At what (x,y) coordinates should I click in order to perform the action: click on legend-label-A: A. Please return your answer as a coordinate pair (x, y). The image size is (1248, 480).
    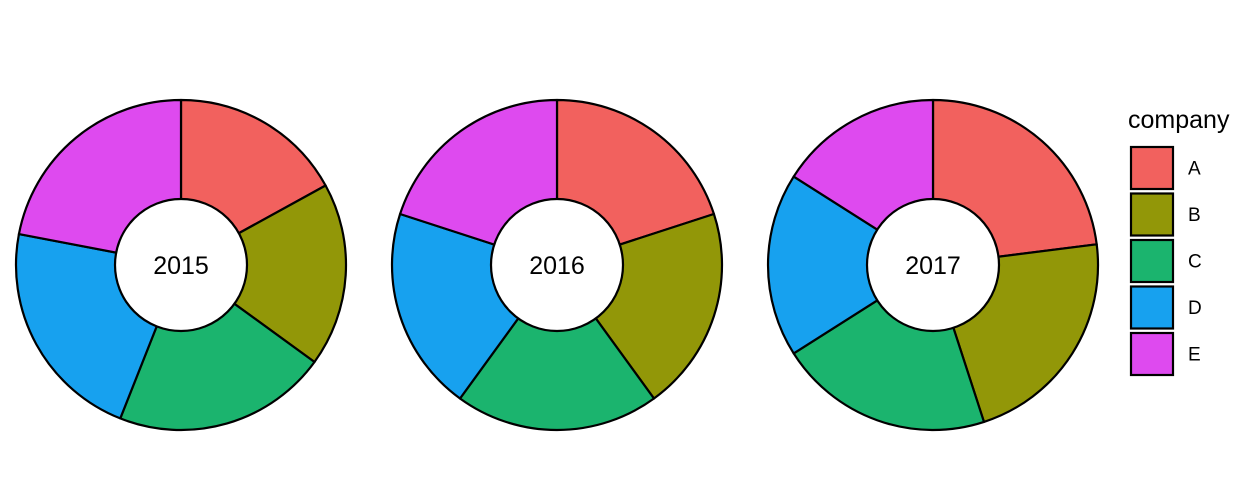
    Looking at the image, I should click on (1194, 169).